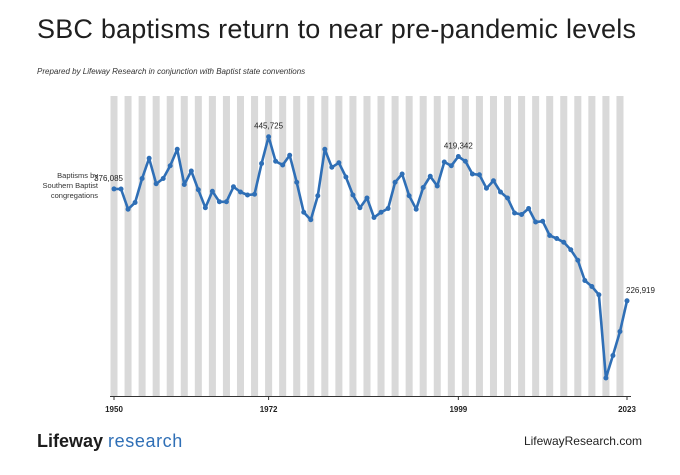 This screenshot has width=680, height=475. I want to click on y-axis-label: Baptisms by Southern Baptist congregations, so click(71, 185).